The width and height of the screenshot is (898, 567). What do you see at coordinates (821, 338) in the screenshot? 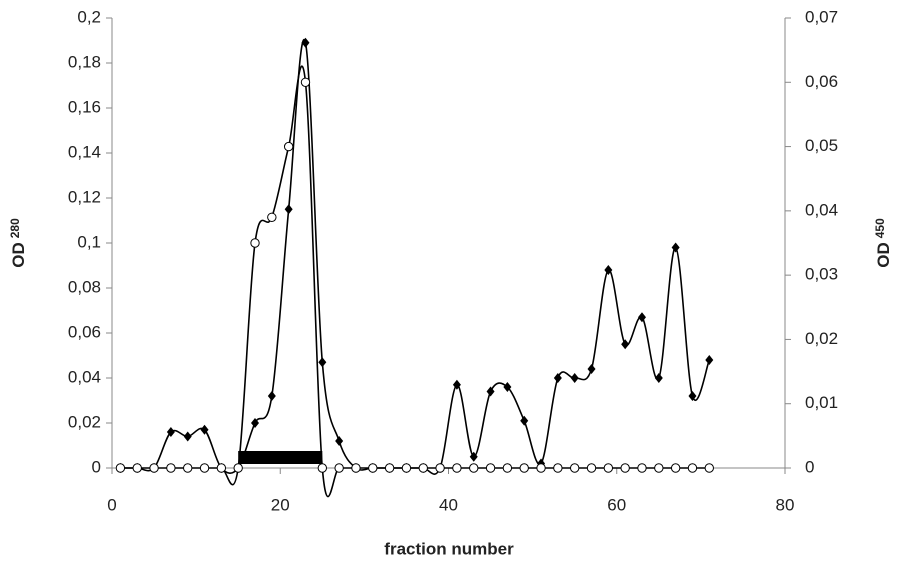
I see `y2-tick-label: 0,02` at bounding box center [821, 338].